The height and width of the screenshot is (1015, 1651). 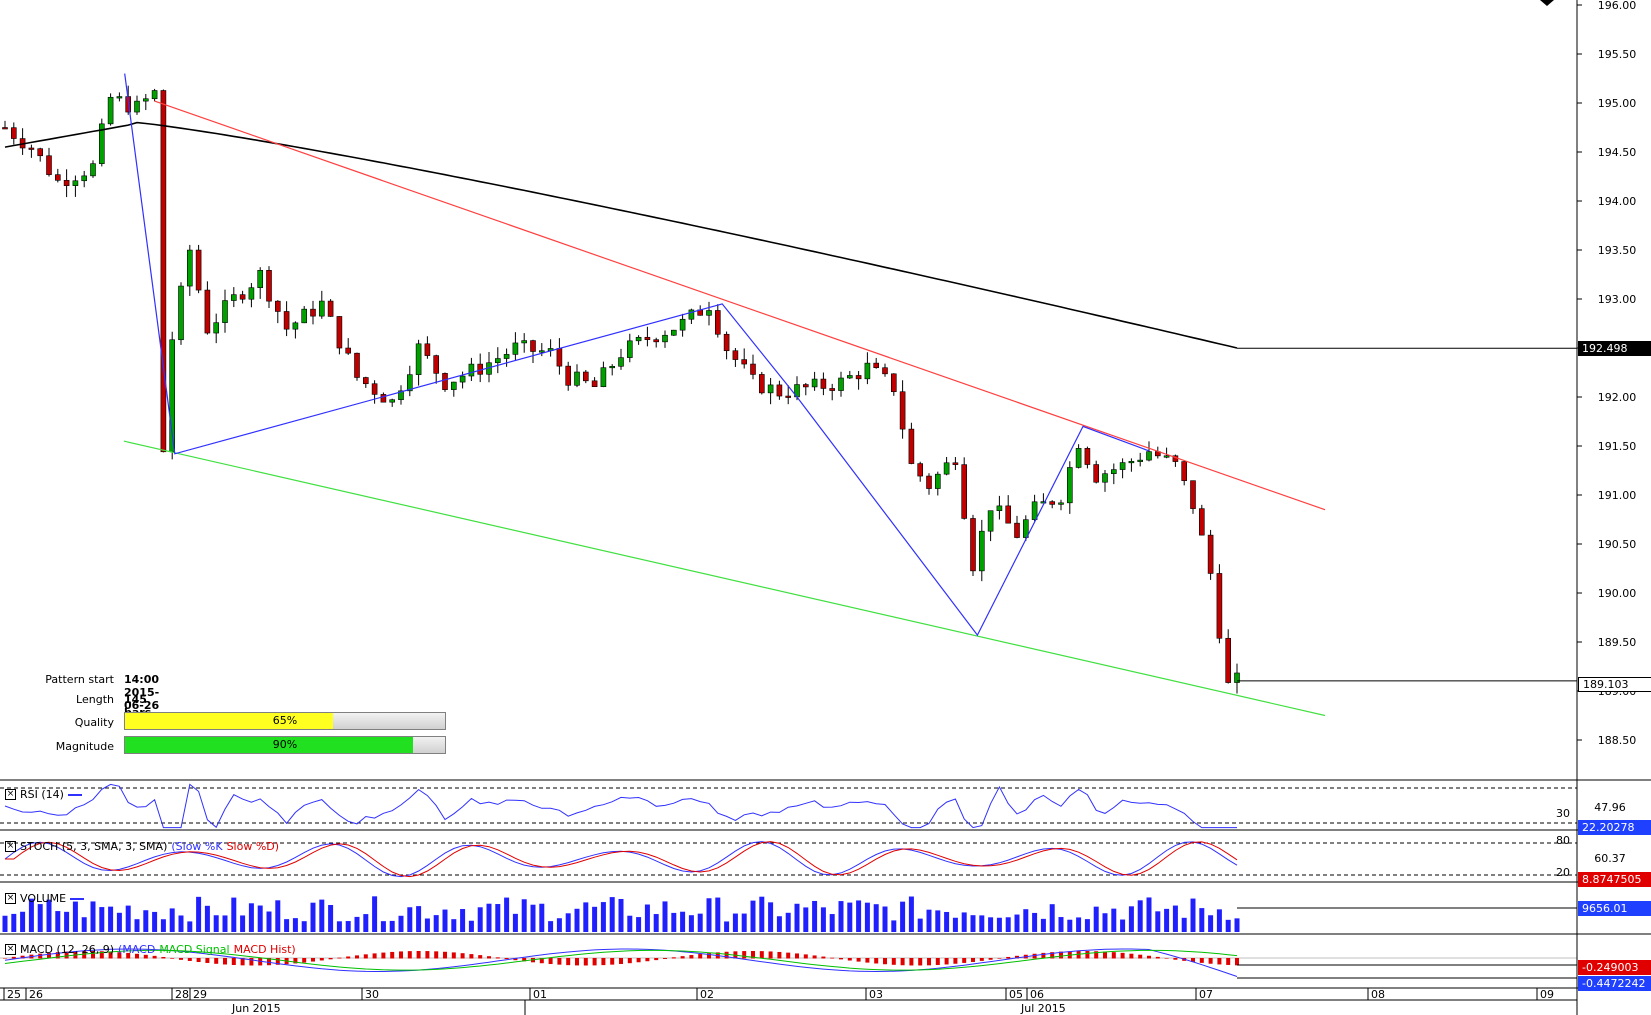 What do you see at coordinates (707, 994) in the screenshot?
I see `x-day-label: 02` at bounding box center [707, 994].